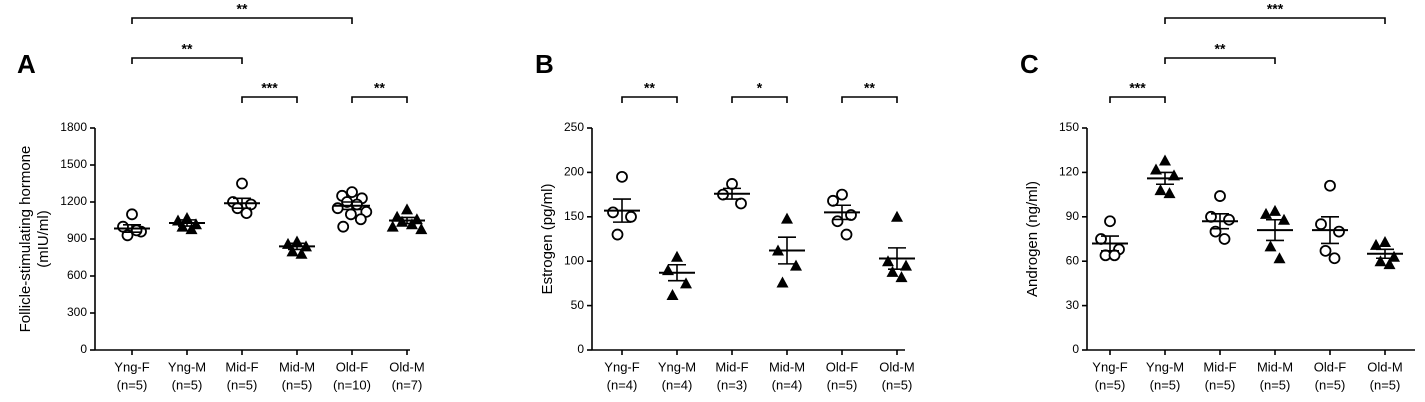 The image size is (1425, 402). What do you see at coordinates (544, 64) in the screenshot?
I see `panel-label: B` at bounding box center [544, 64].